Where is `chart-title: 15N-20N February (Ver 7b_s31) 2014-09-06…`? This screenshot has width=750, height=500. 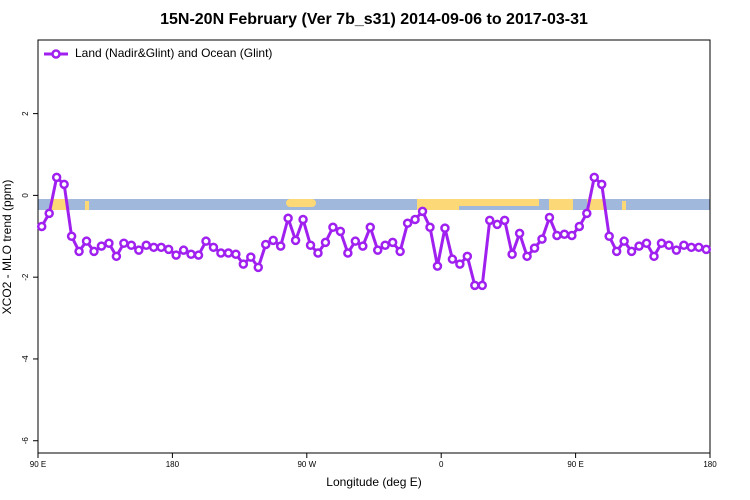 chart-title: 15N-20N February (Ver 7b_s31) 2014-09-06… is located at coordinates (374, 19).